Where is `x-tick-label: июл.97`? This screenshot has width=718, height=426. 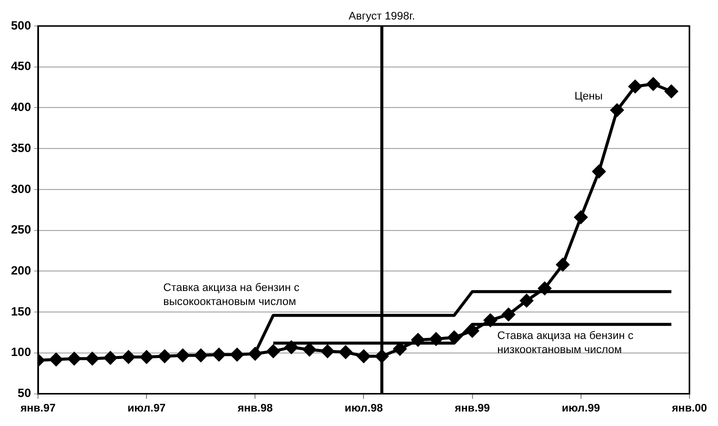
x-tick-label: июл.97 is located at coordinates (147, 408).